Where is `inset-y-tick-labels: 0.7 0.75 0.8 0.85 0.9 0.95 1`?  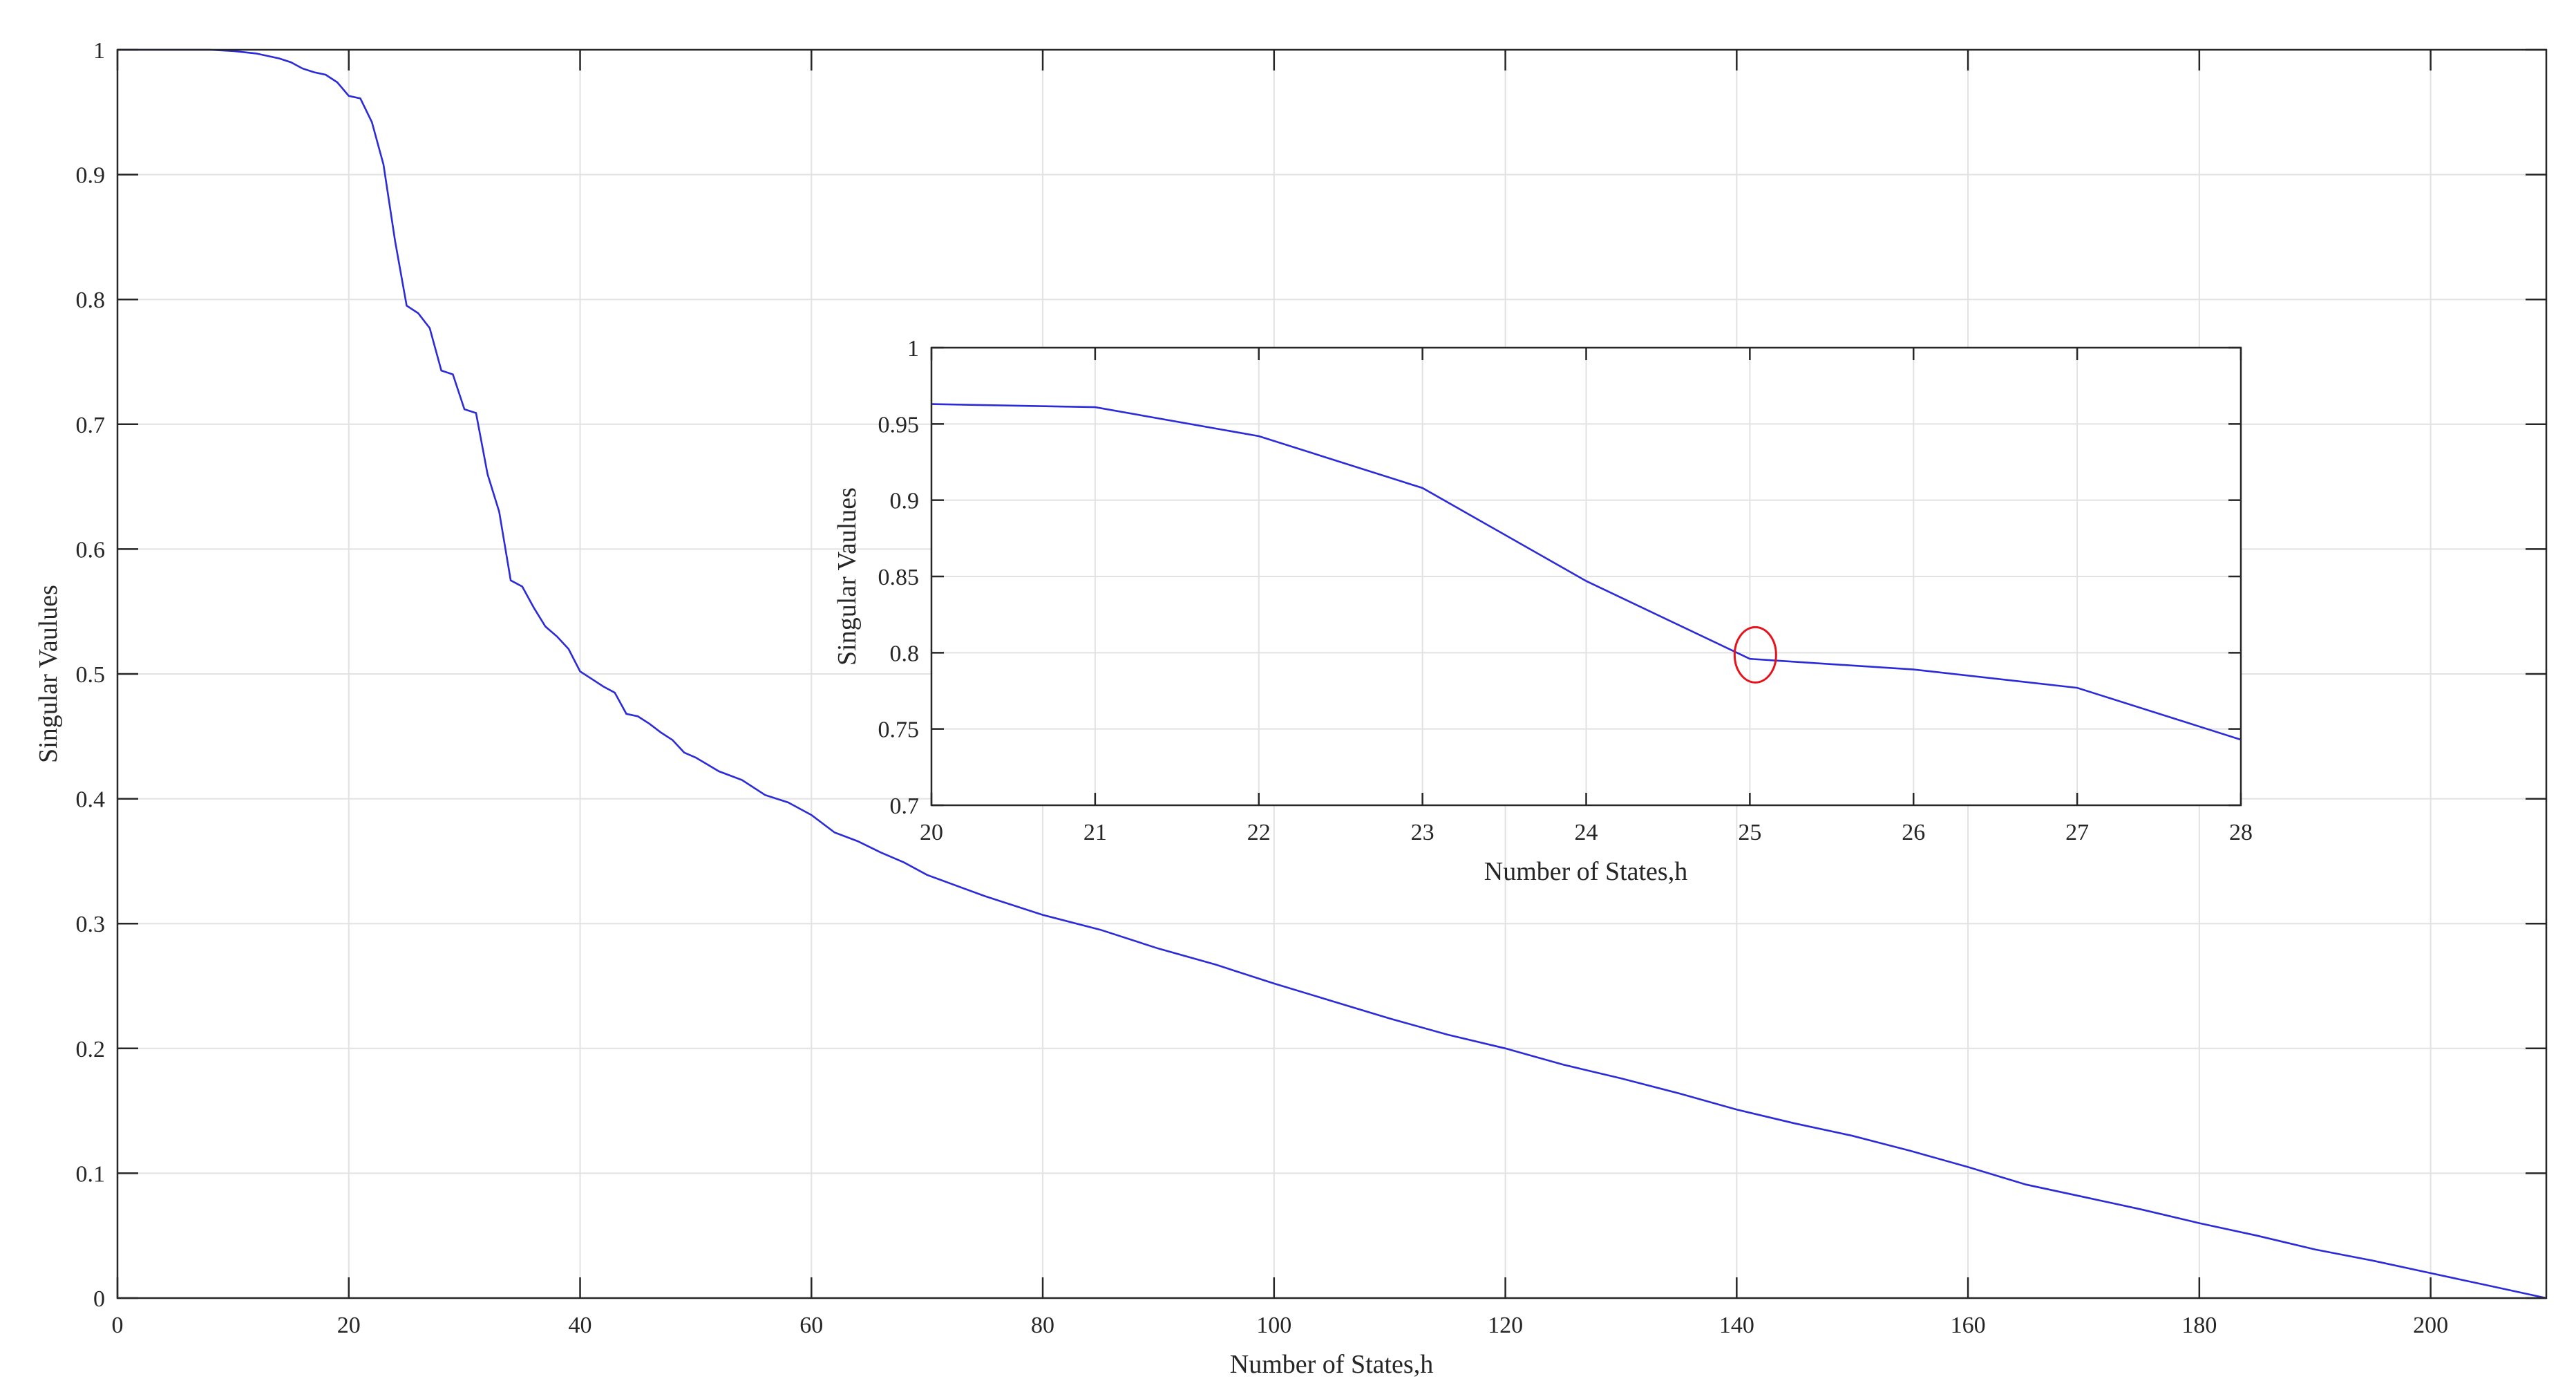
inset-y-tick-labels: 0.7 0.75 0.8 0.85 0.9 0.95 1 is located at coordinates (899, 577).